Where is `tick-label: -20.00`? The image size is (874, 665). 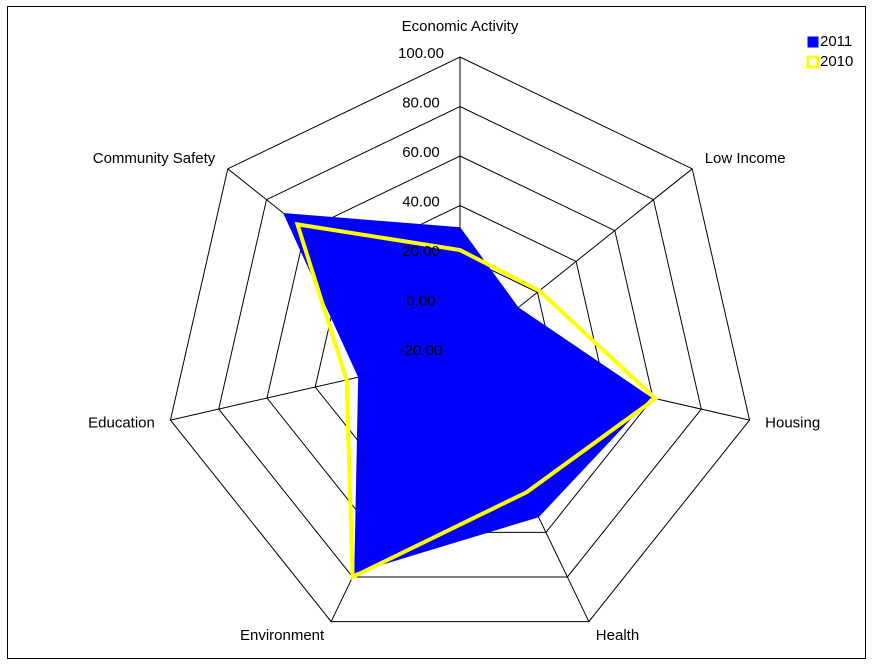 tick-label: -20.00 is located at coordinates (421, 350).